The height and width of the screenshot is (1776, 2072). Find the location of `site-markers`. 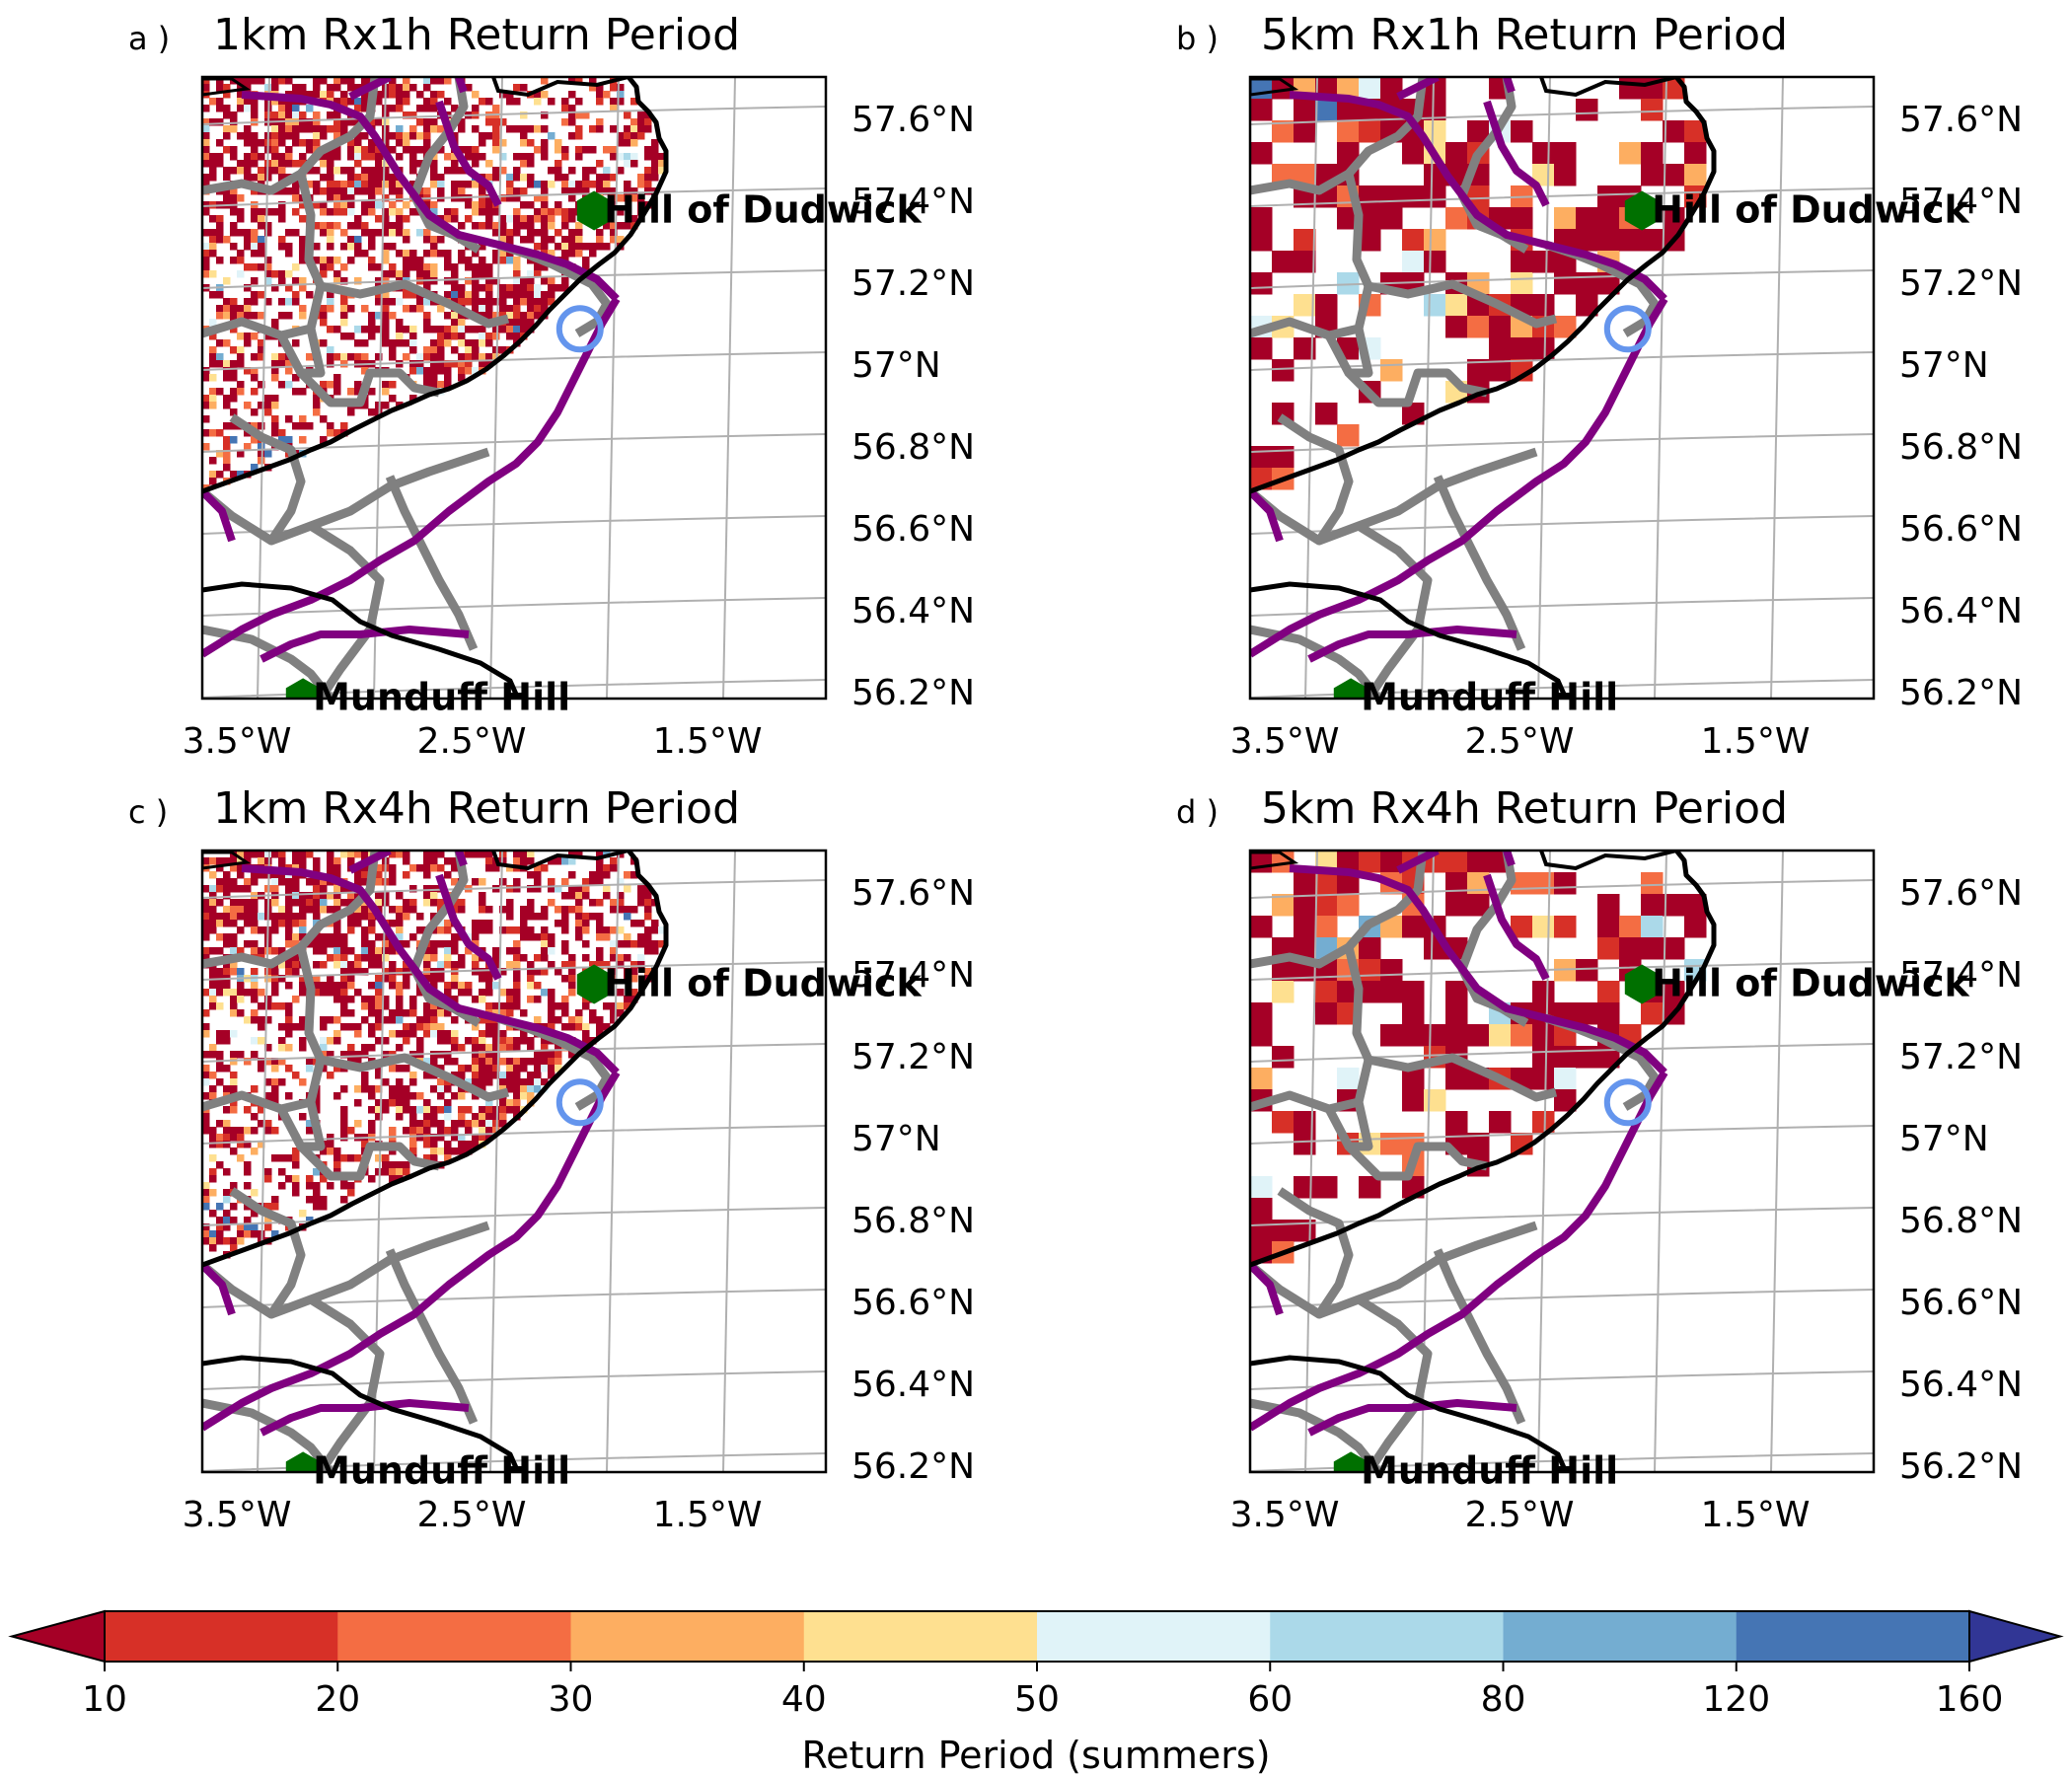

site-markers is located at coordinates (1497, 444).